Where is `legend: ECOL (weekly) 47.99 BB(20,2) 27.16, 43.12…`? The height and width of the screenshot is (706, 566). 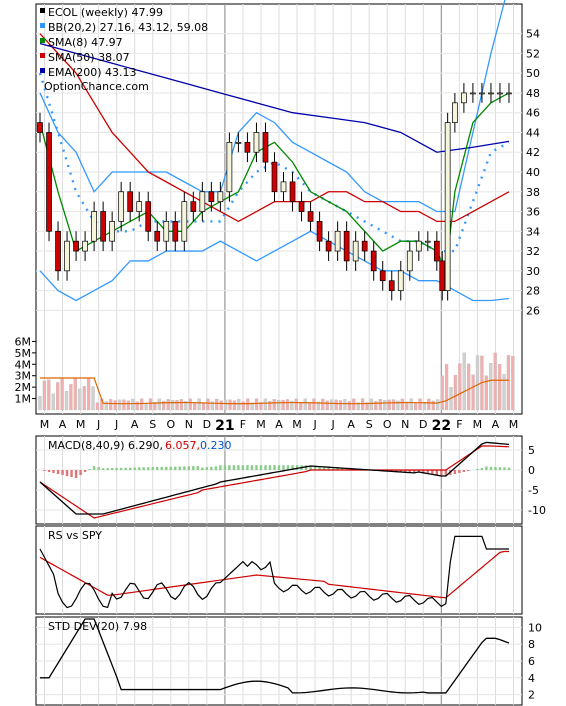 legend: ECOL (weekly) 47.99 BB(20,2) 27.16, 43.12… is located at coordinates (124, 42).